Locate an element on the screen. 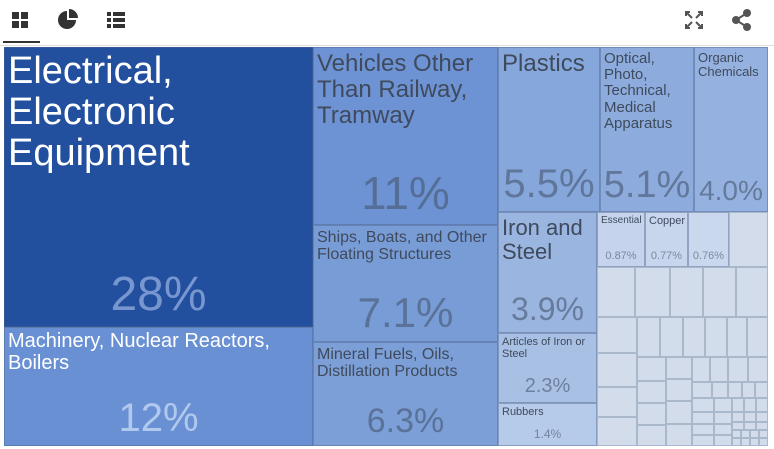 This screenshot has width=774, height=449. tile-value-label: 6.3% is located at coordinates (405, 421).